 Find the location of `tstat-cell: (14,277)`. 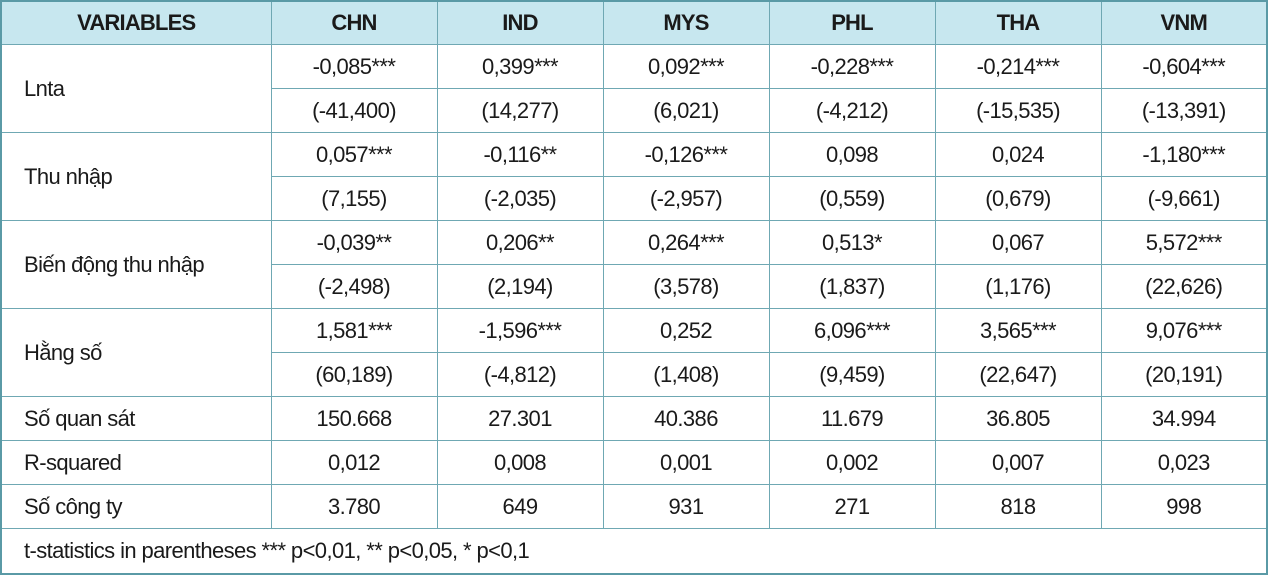

tstat-cell: (14,277) is located at coordinates (520, 110).